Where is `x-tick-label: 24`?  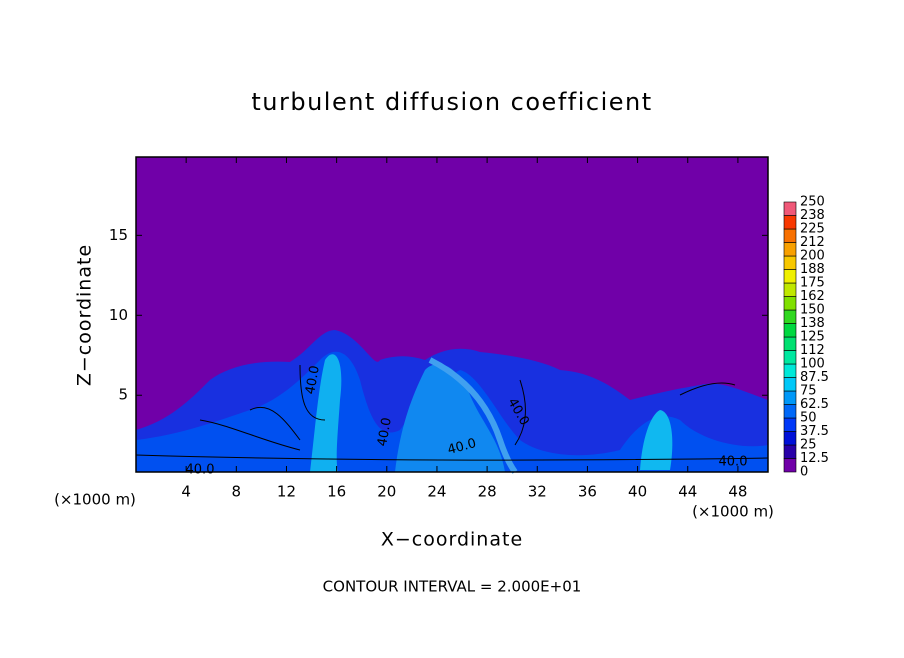
x-tick-label: 24 is located at coordinates (436, 492).